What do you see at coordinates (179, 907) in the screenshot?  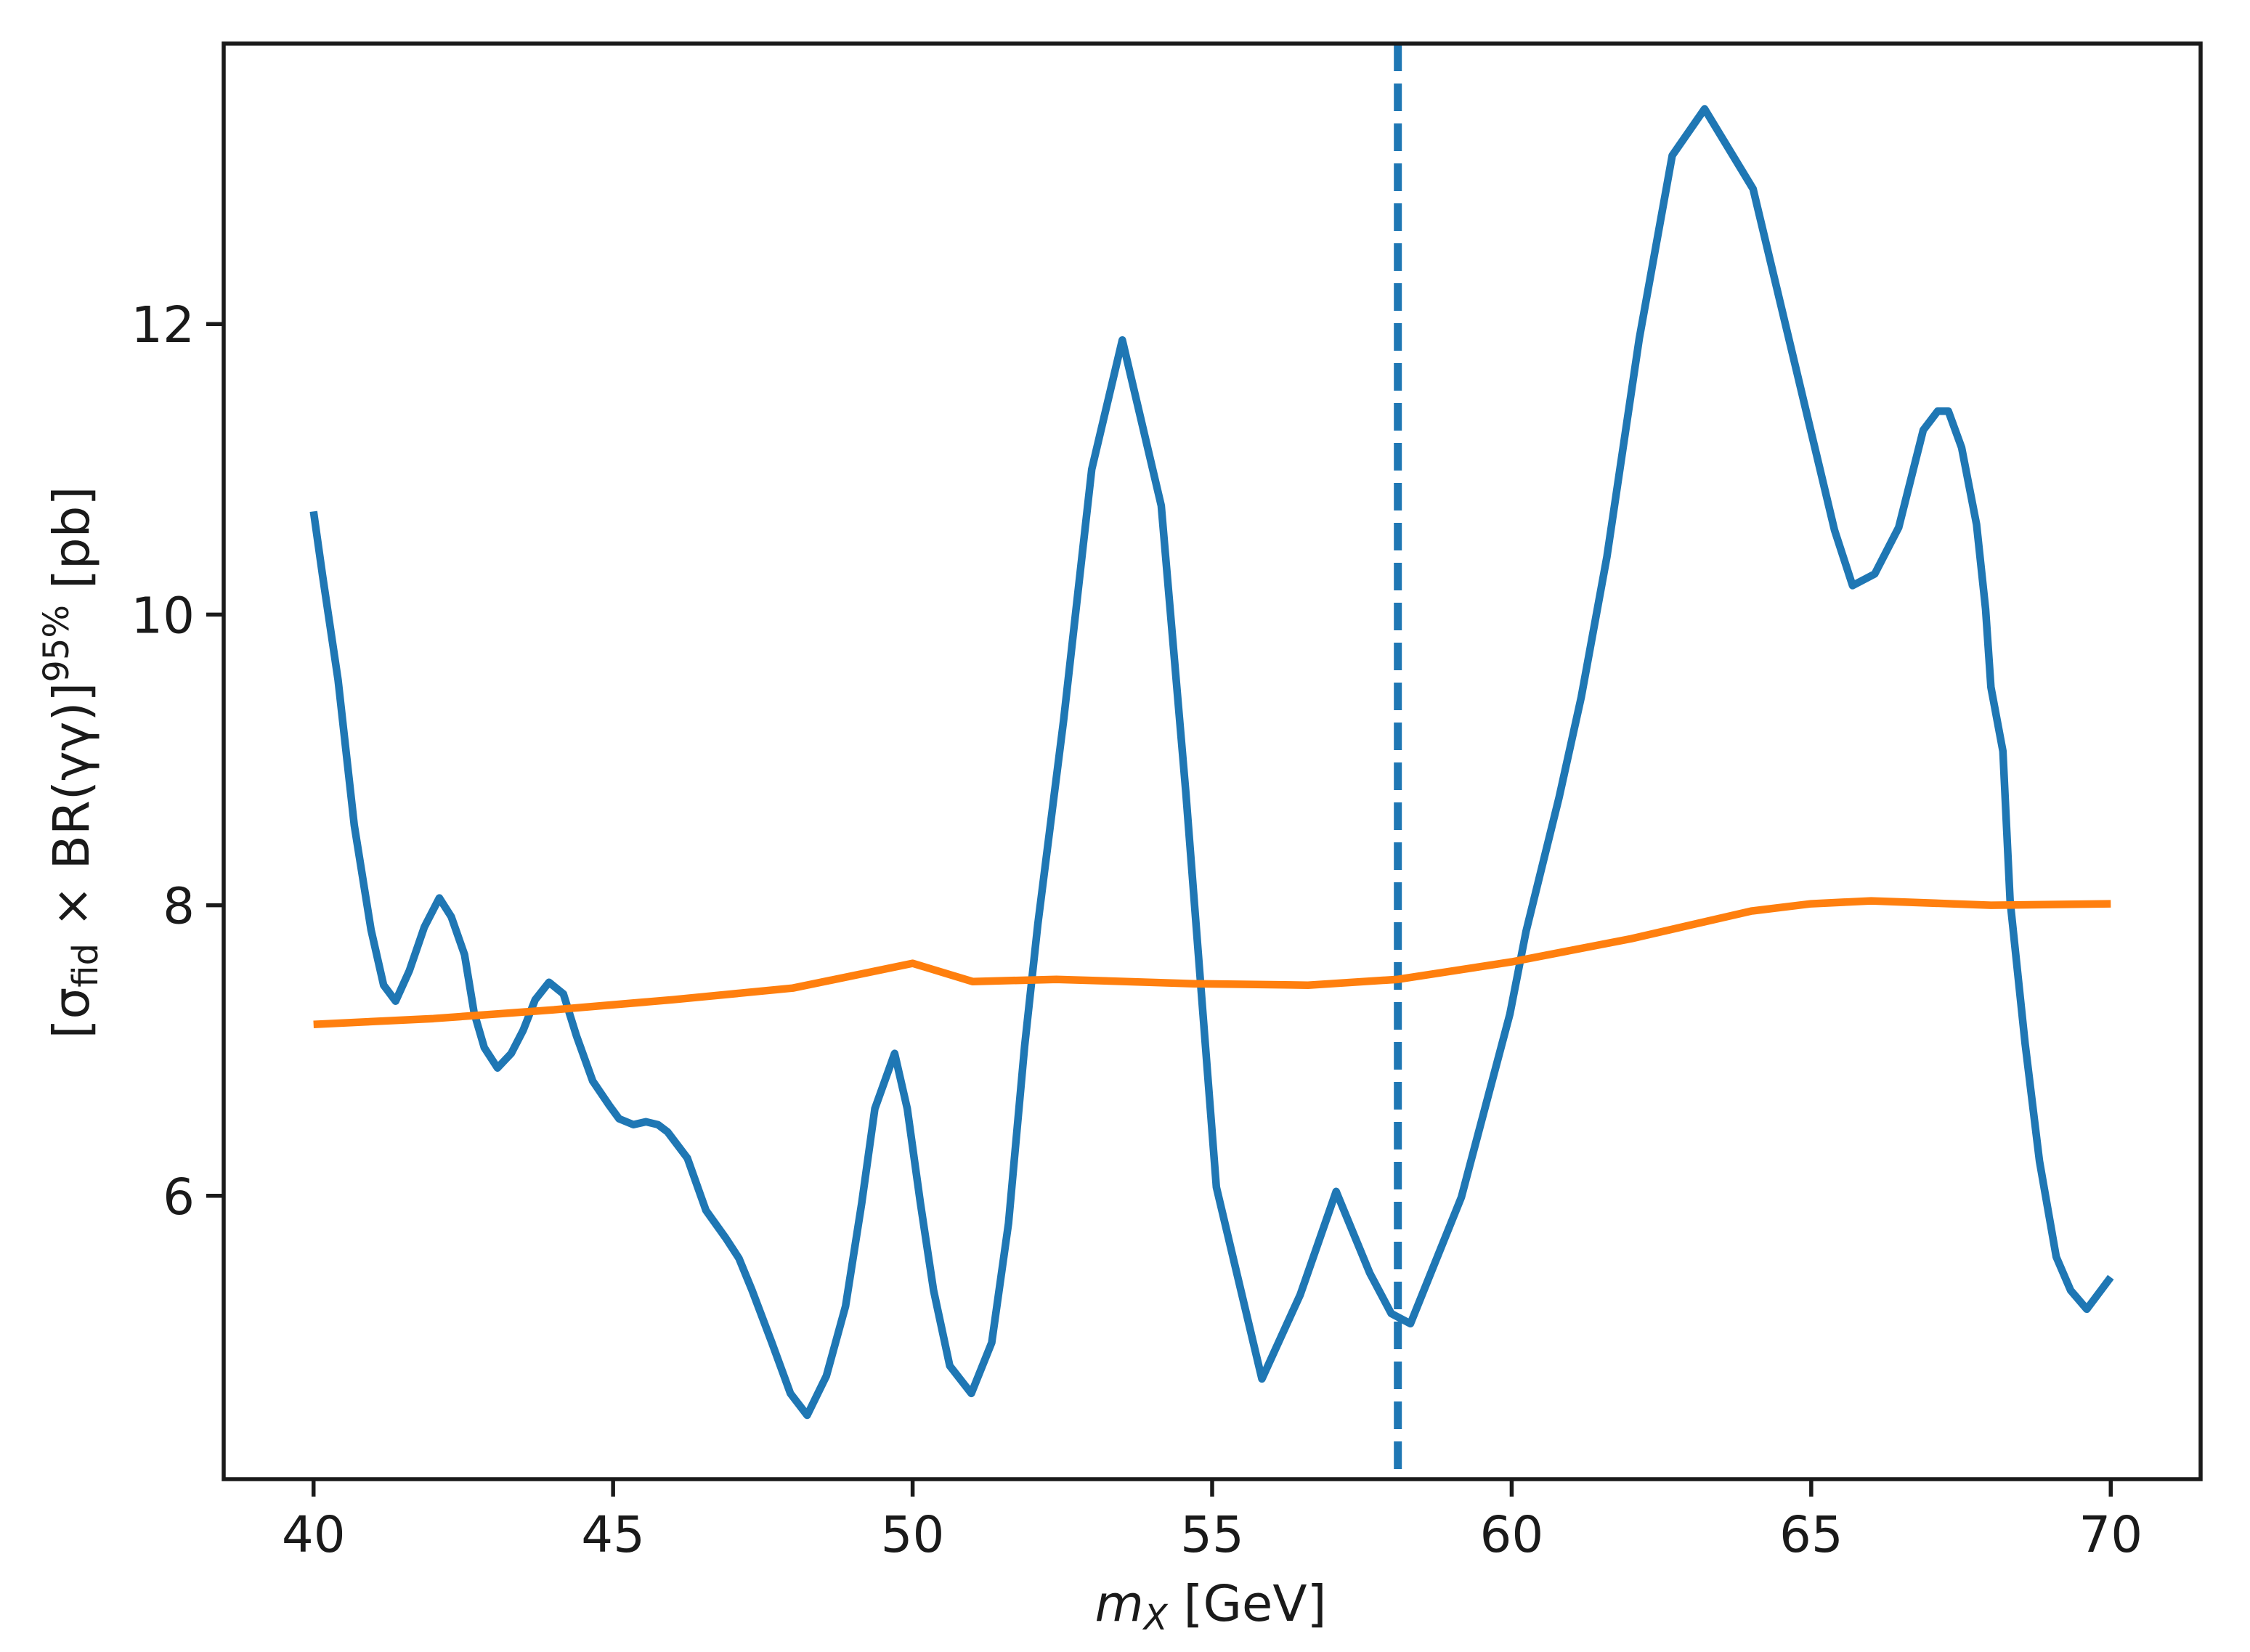 I see `y-tick-label: 8` at bounding box center [179, 907].